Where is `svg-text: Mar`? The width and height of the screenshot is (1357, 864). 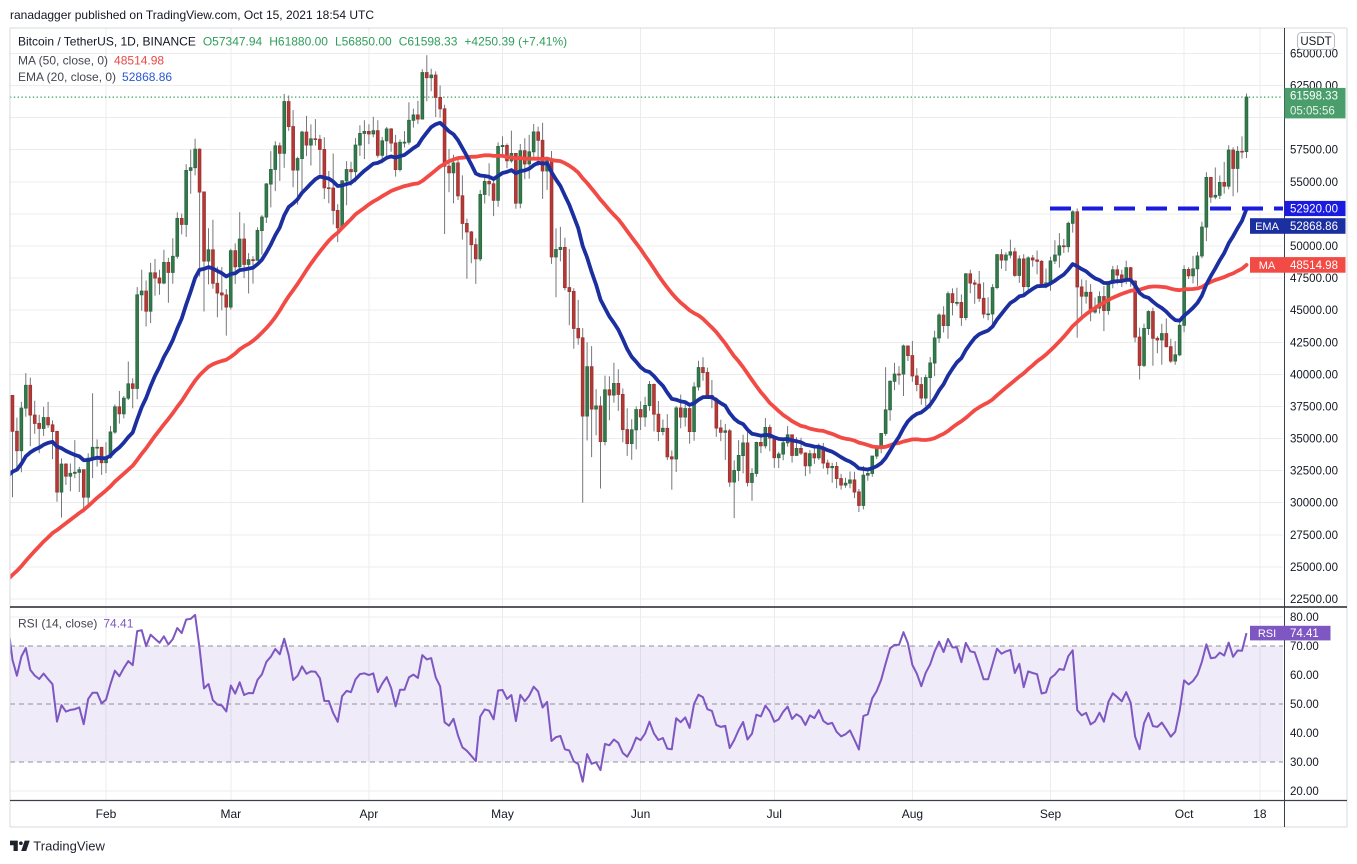
svg-text: Mar is located at coordinates (230, 814).